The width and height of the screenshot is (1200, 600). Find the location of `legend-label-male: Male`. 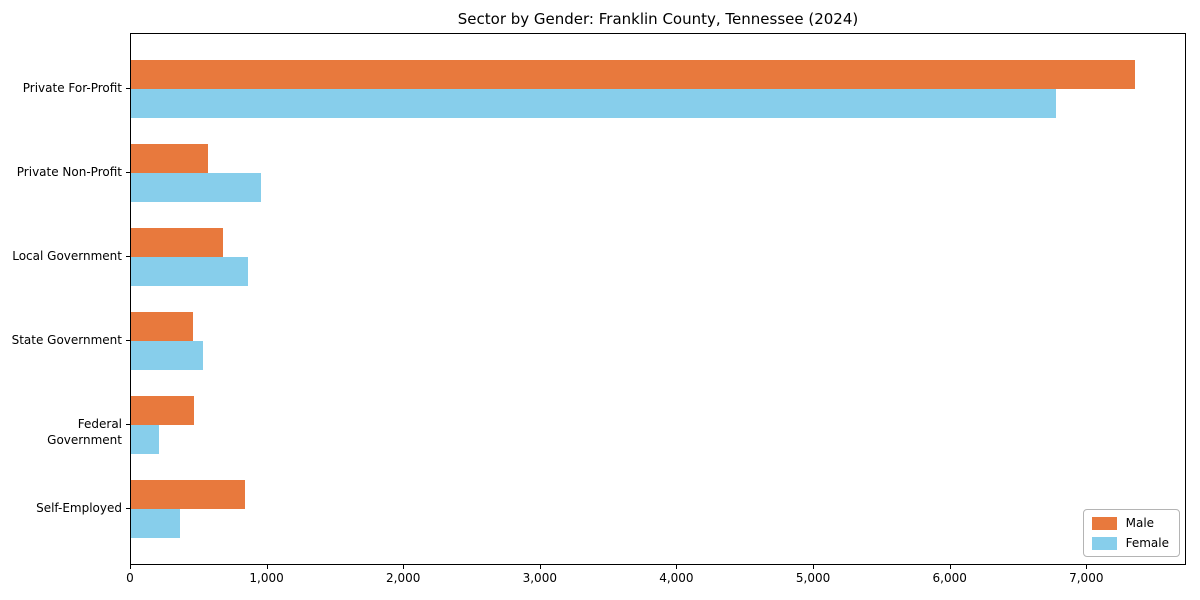

legend-label-male: Male is located at coordinates (1140, 523).